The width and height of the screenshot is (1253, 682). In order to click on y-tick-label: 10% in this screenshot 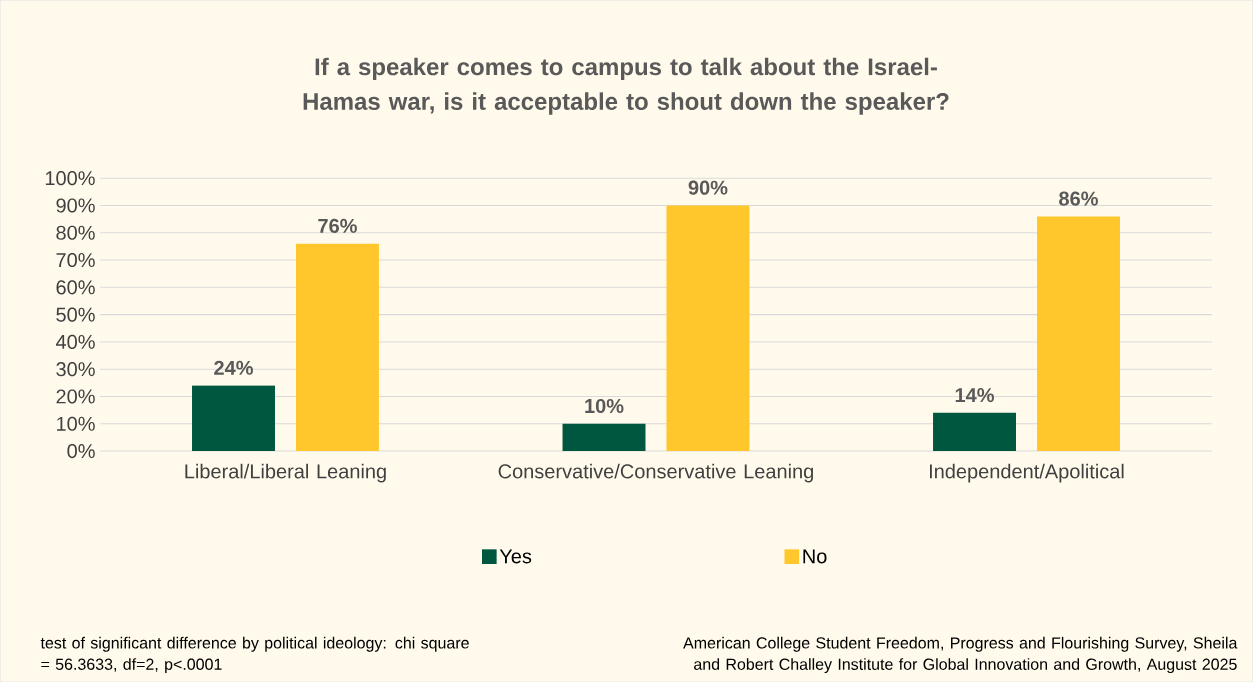, I will do `click(76, 423)`.